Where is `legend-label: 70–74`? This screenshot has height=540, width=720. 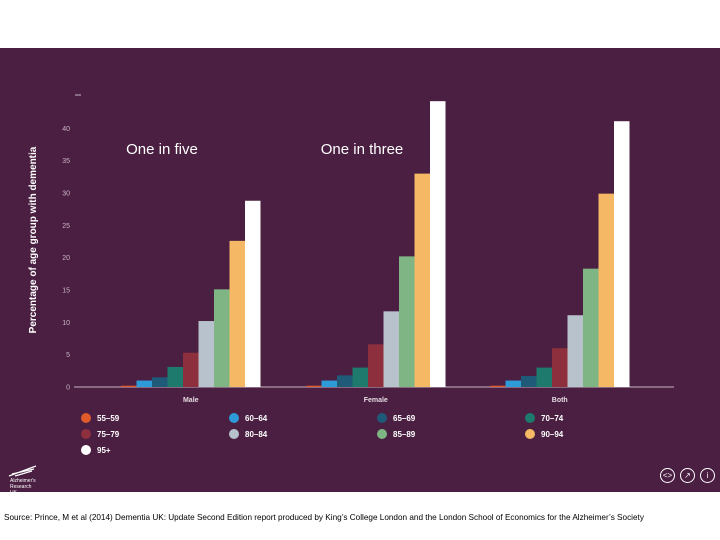
legend-label: 70–74 is located at coordinates (552, 418).